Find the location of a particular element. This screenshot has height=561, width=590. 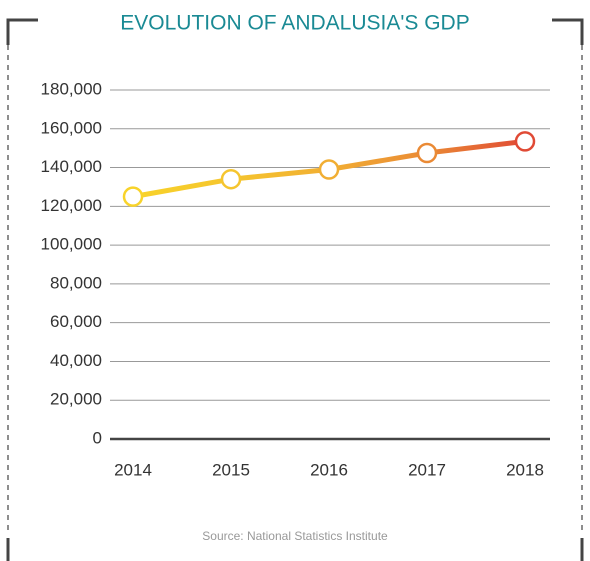

y-tick-label: 120,000 is located at coordinates (71, 205).